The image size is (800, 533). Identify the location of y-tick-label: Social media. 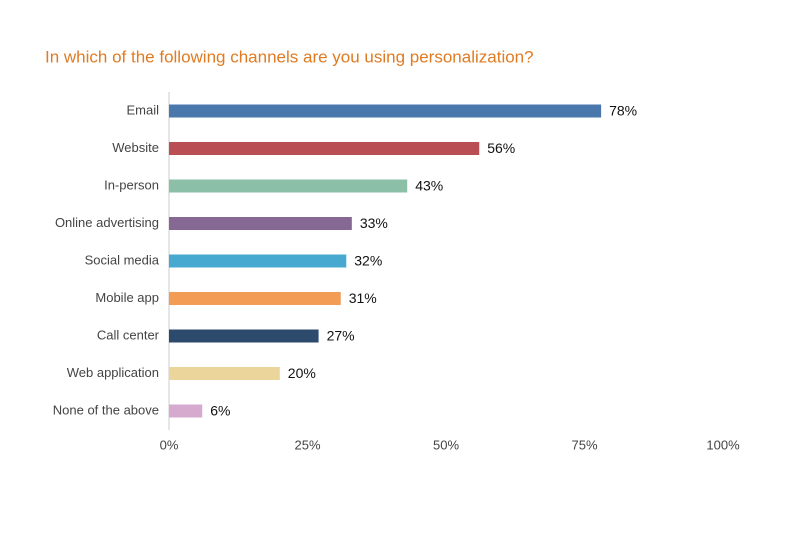
(122, 259).